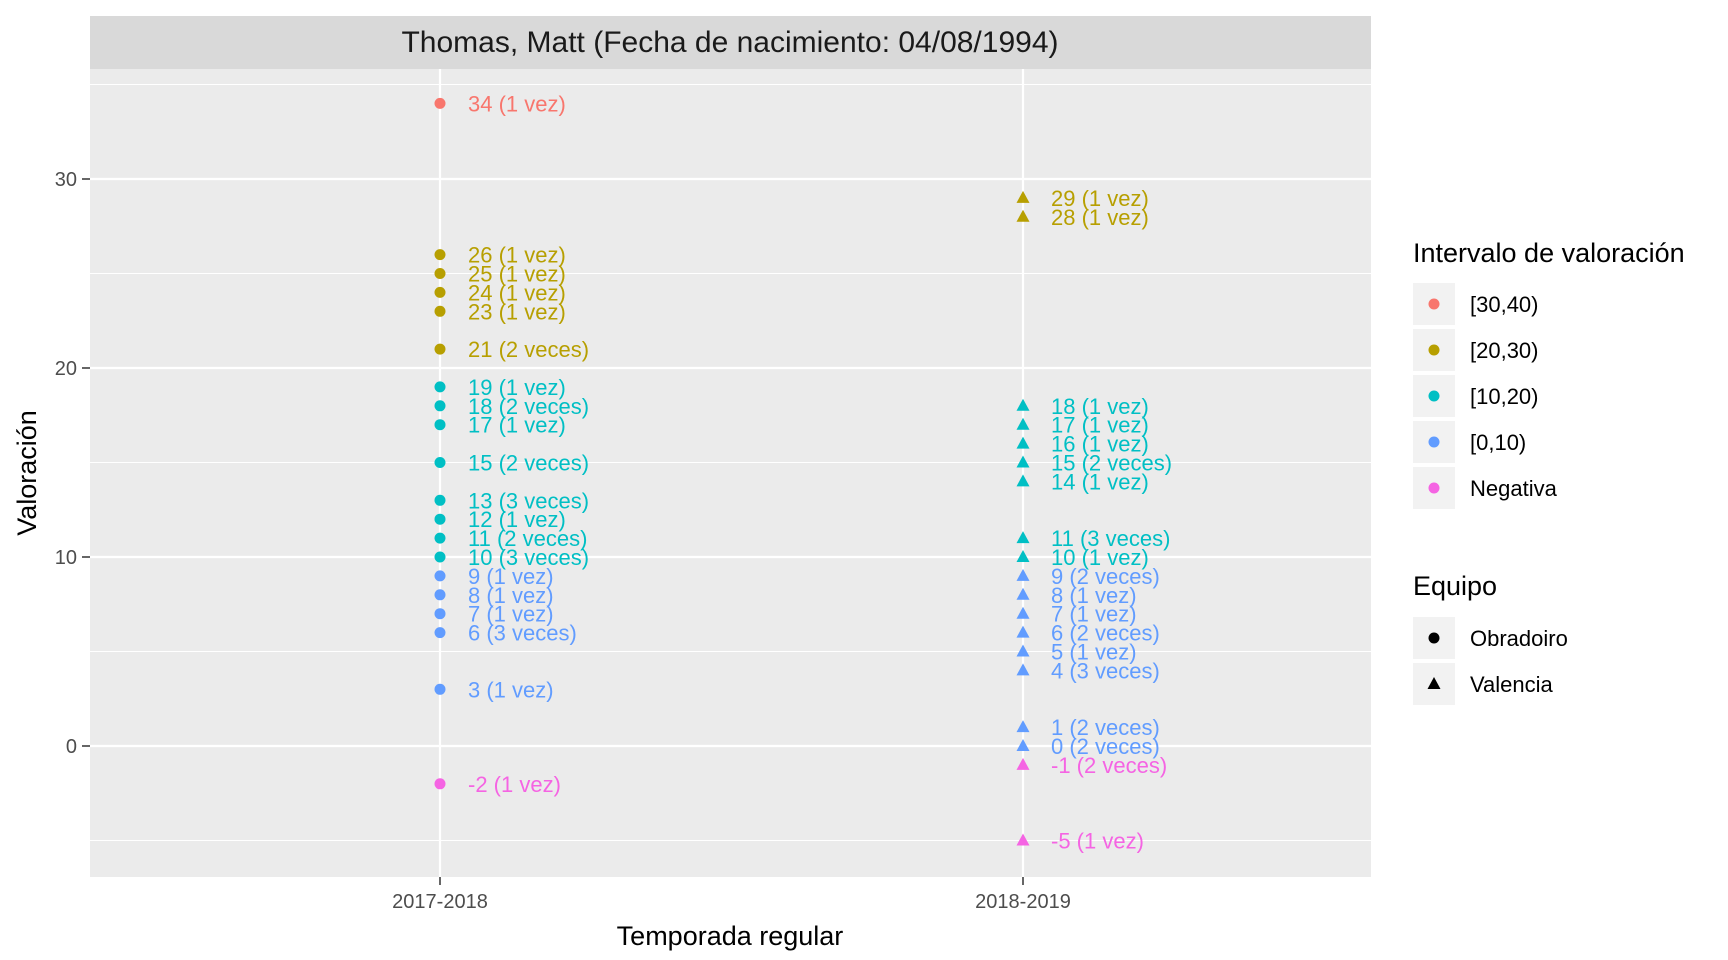  Describe the element at coordinates (517, 292) in the screenshot. I see `data-label: 24 (1 vez)` at that location.